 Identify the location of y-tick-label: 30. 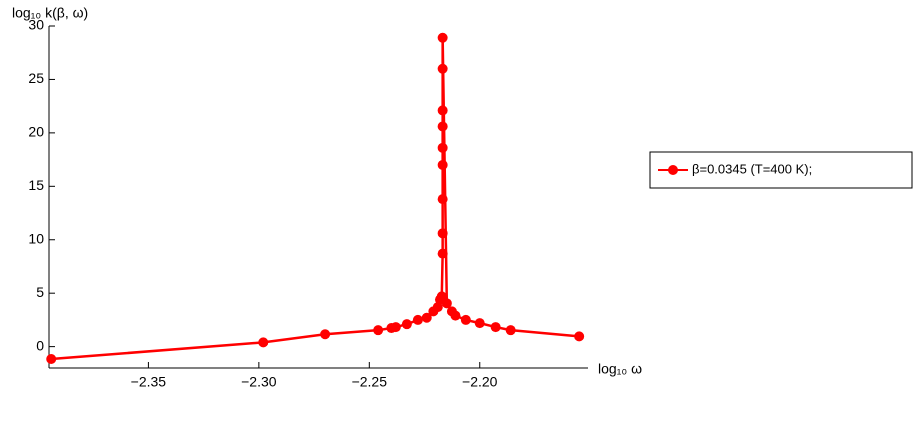
(36, 25).